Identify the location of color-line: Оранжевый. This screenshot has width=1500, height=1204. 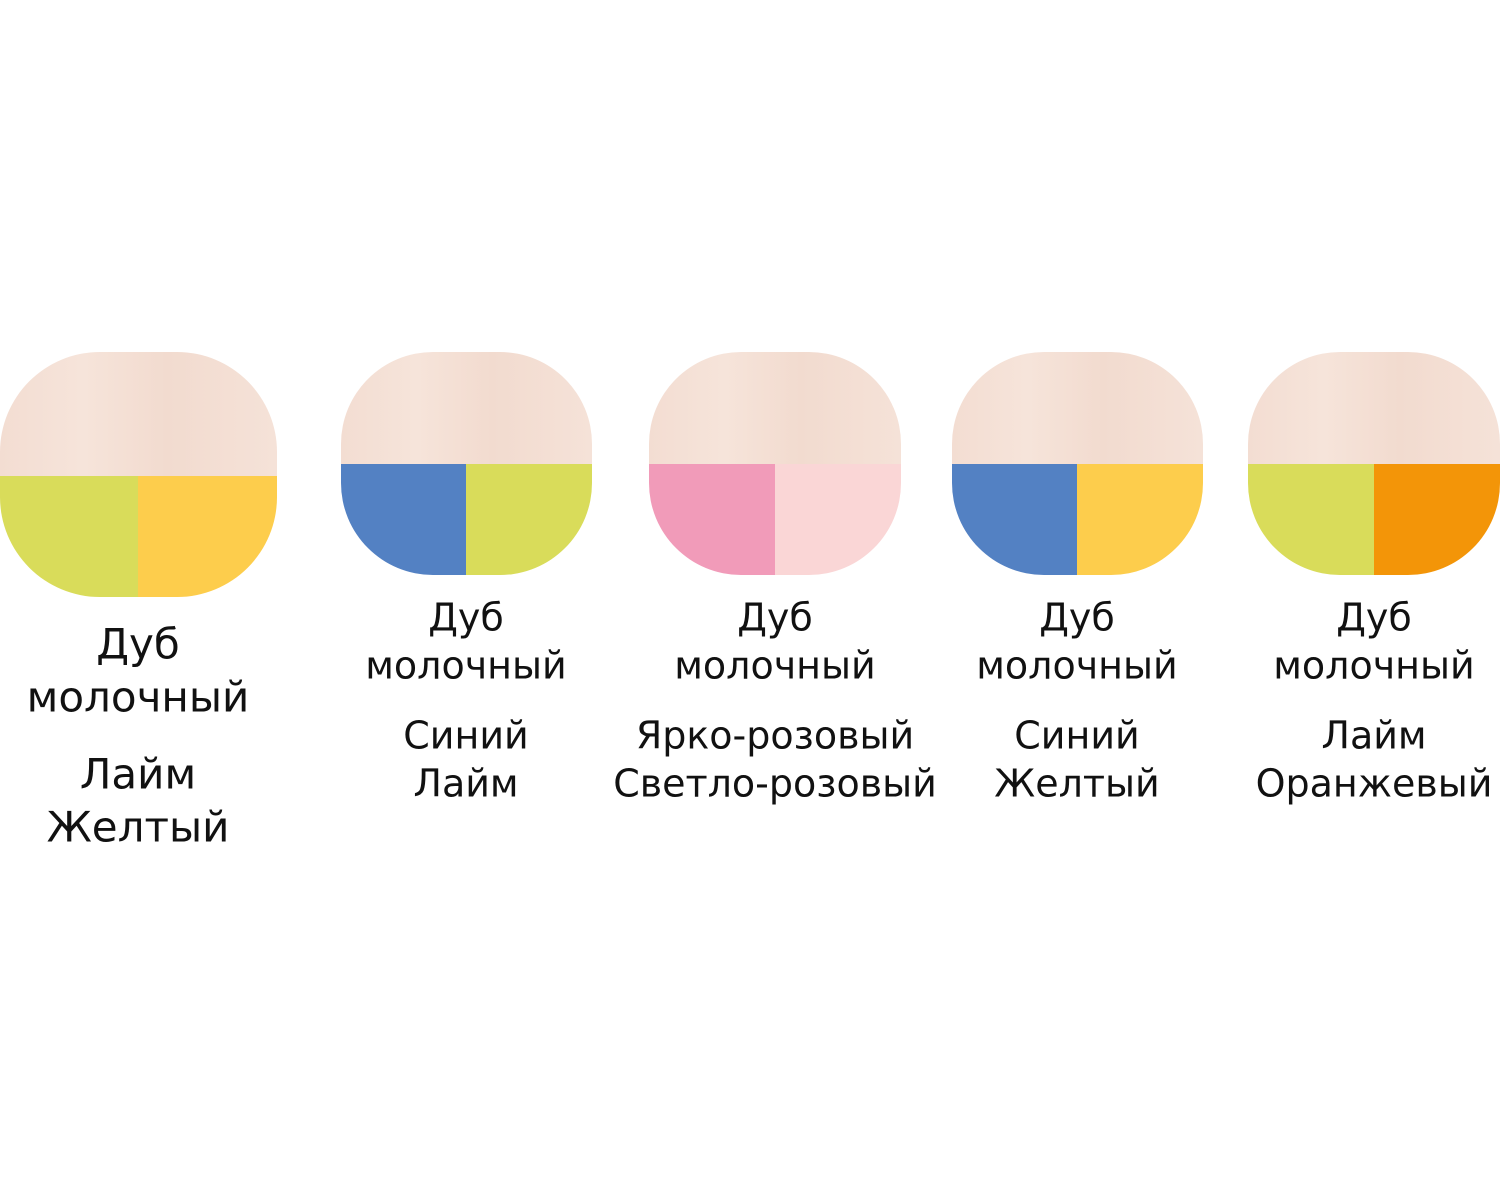
(1374, 784).